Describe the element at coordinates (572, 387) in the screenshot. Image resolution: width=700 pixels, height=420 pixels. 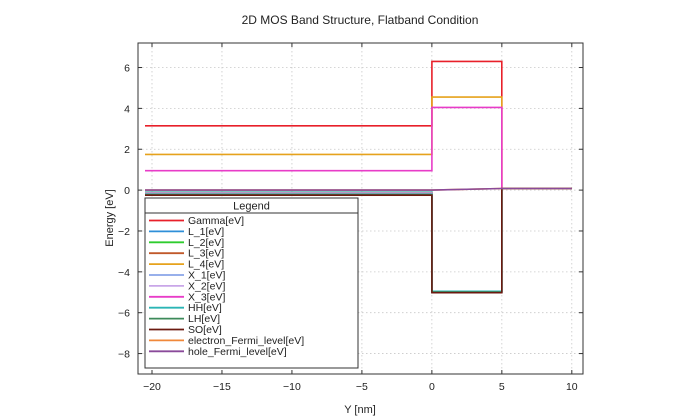
I see `x-tick-label: 10` at that location.